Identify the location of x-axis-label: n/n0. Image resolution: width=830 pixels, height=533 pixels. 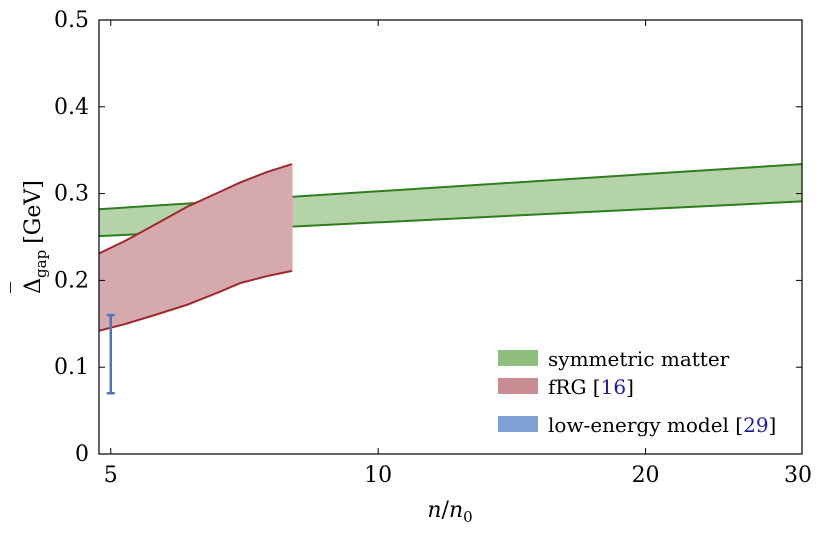
(449, 512).